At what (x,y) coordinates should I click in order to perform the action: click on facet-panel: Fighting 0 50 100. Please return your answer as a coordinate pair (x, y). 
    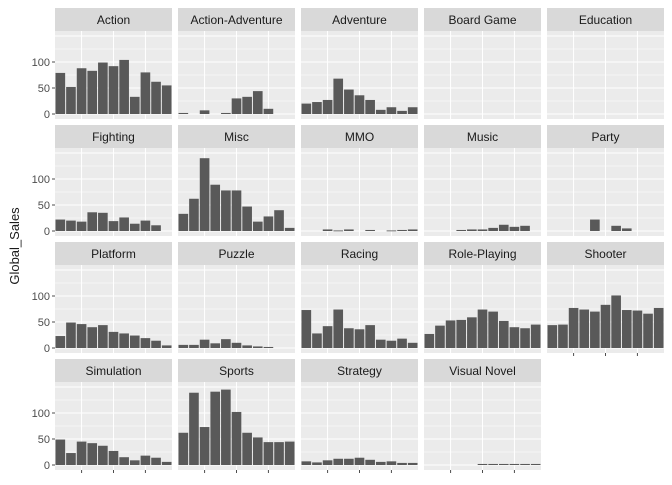
    Looking at the image, I should click on (102, 181).